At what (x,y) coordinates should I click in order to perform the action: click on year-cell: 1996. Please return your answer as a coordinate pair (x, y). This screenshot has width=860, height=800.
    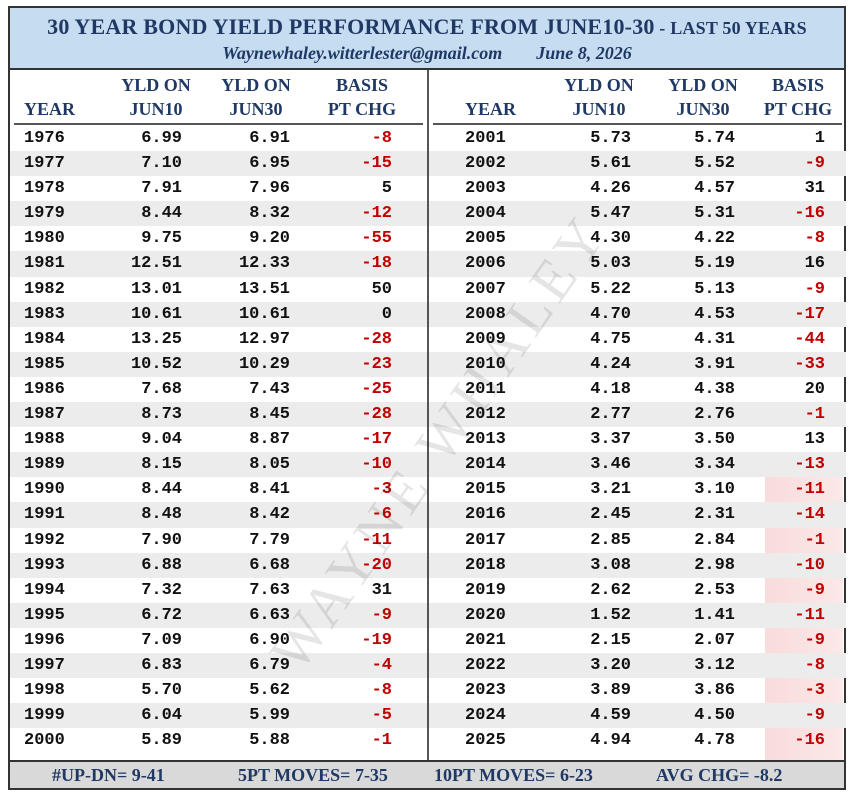
    Looking at the image, I should click on (44, 640).